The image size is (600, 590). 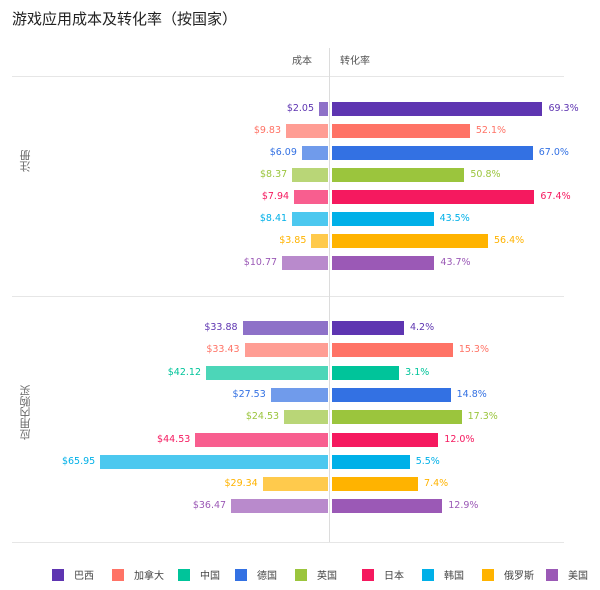 What do you see at coordinates (283, 152) in the screenshot?
I see `cost-label: $6.09` at bounding box center [283, 152].